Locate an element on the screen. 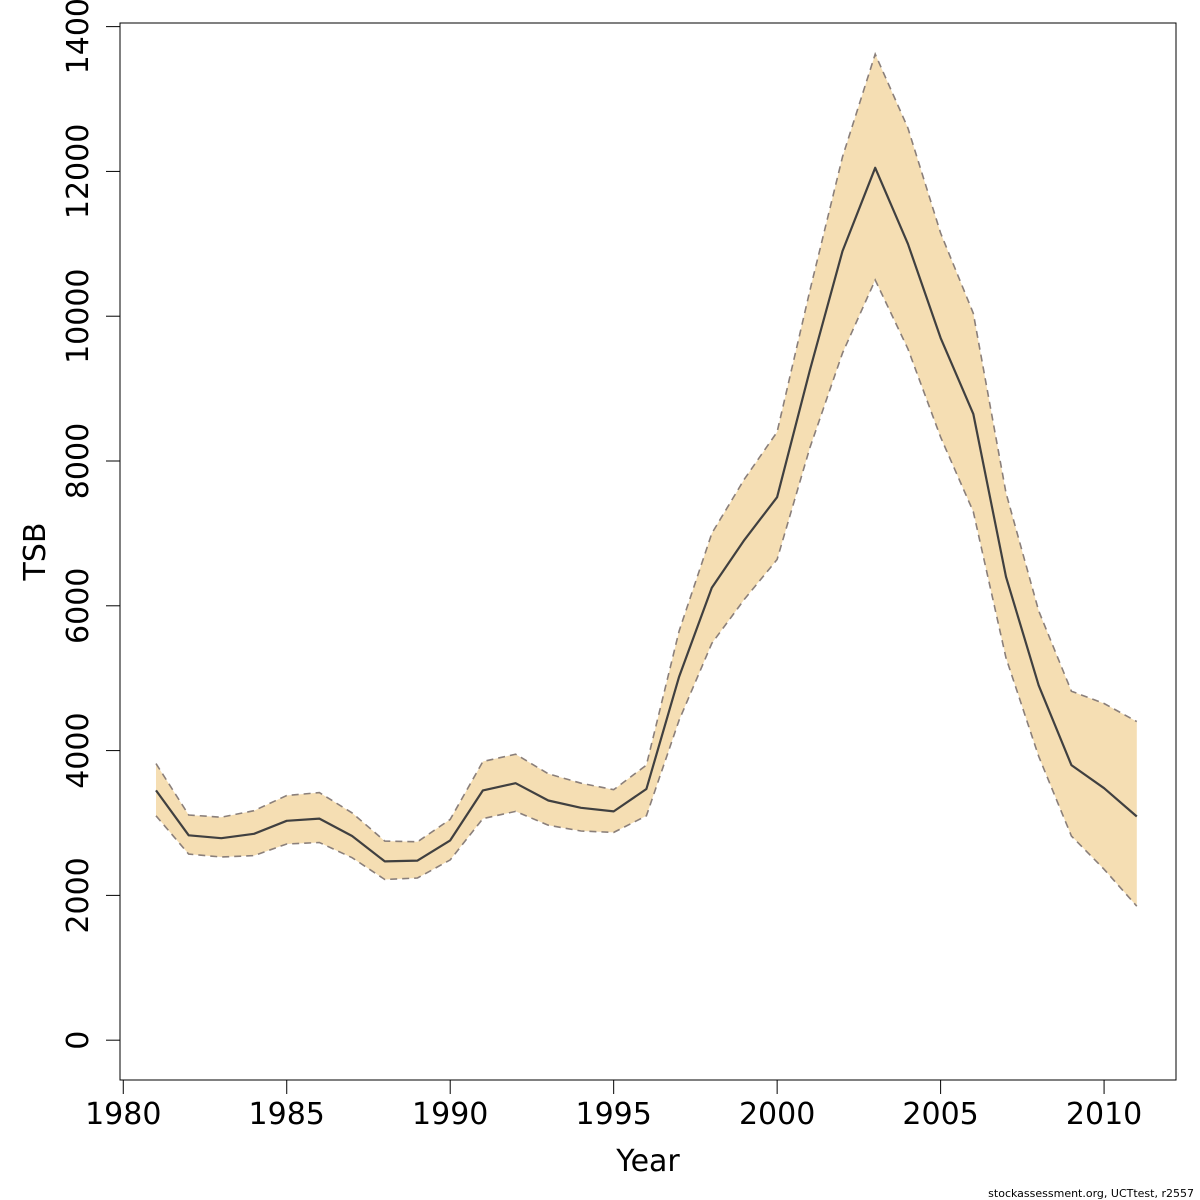 The height and width of the screenshot is (1200, 1200). y-axis-title: TSB is located at coordinates (35, 552).